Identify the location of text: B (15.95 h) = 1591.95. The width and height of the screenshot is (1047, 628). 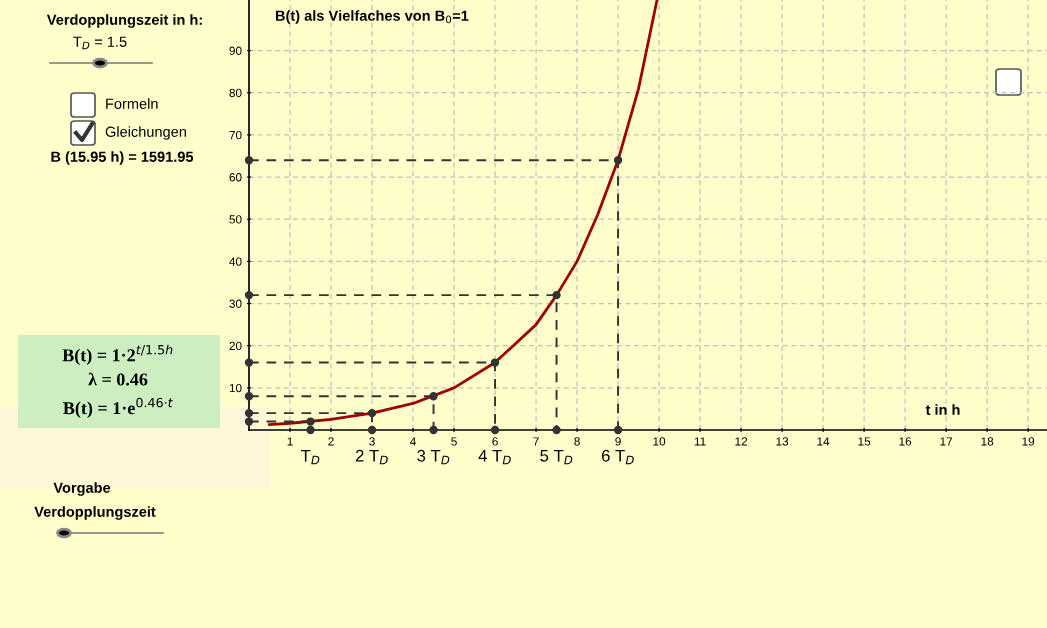
(122, 158).